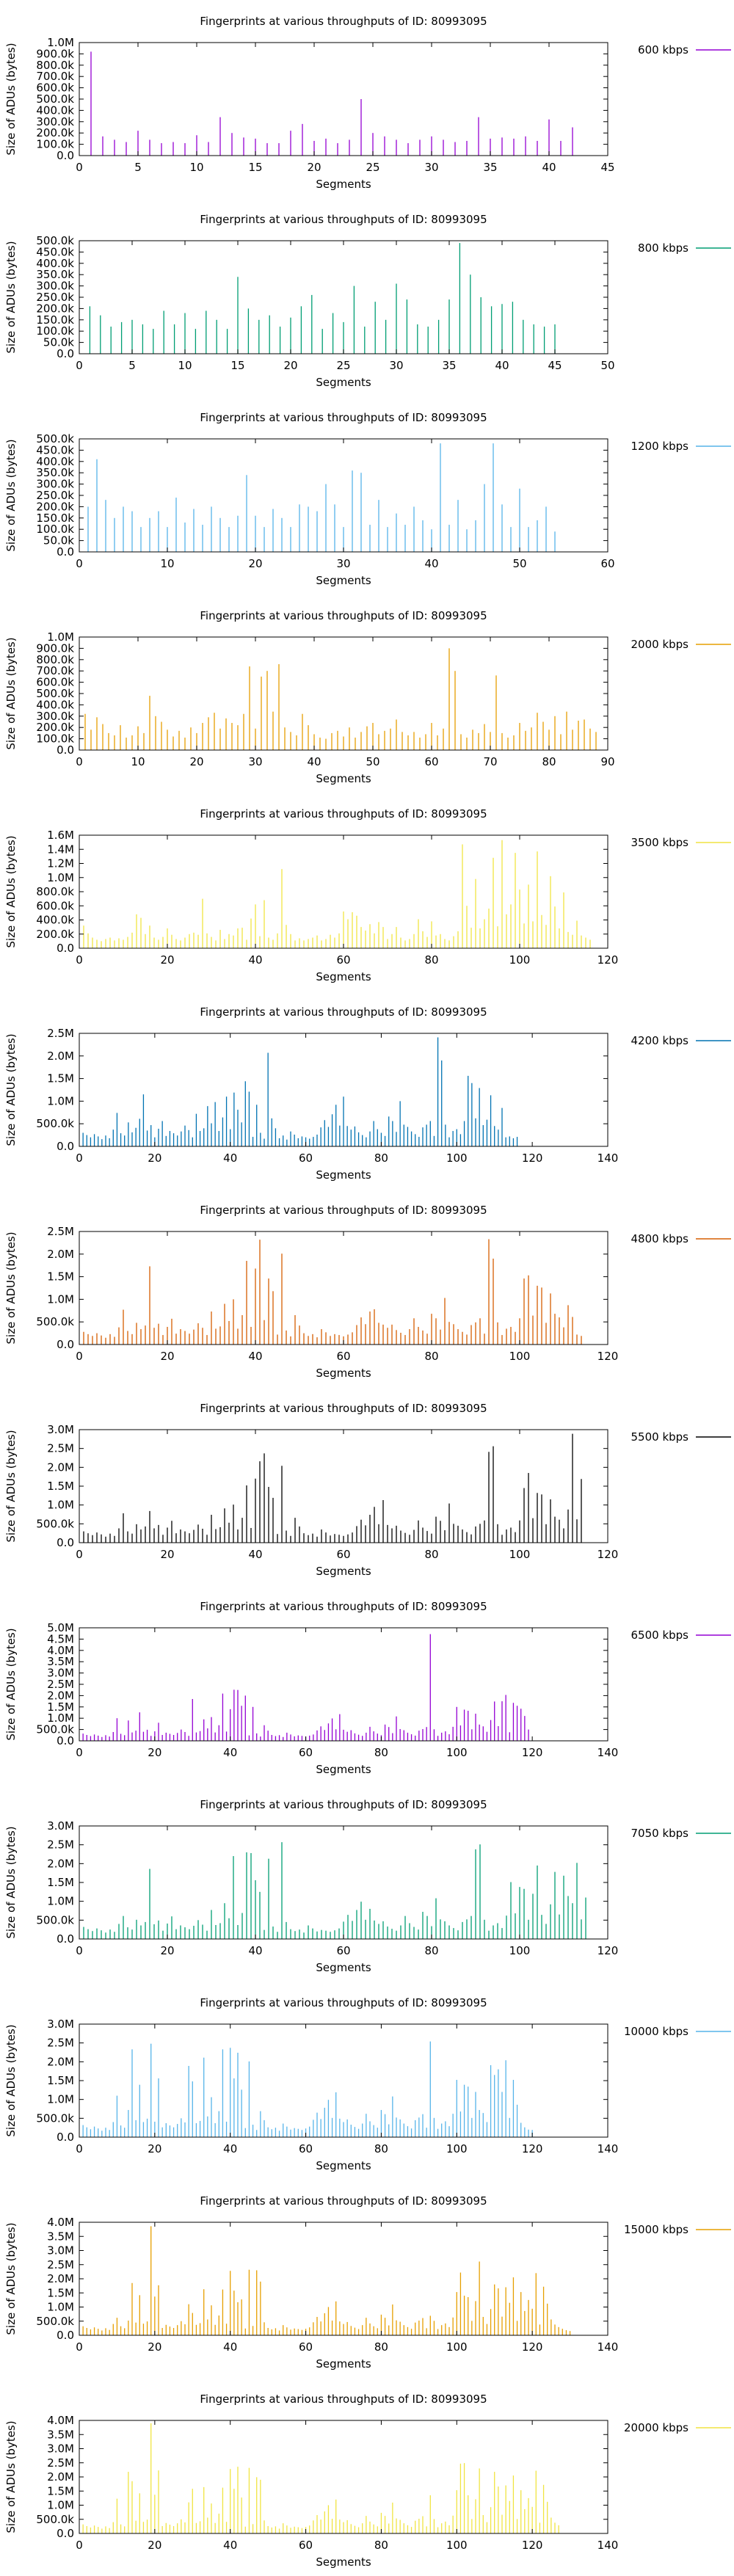 Image resolution: width=734 pixels, height=2576 pixels. What do you see at coordinates (138, 761) in the screenshot?
I see `x-tick-label: 10` at bounding box center [138, 761].